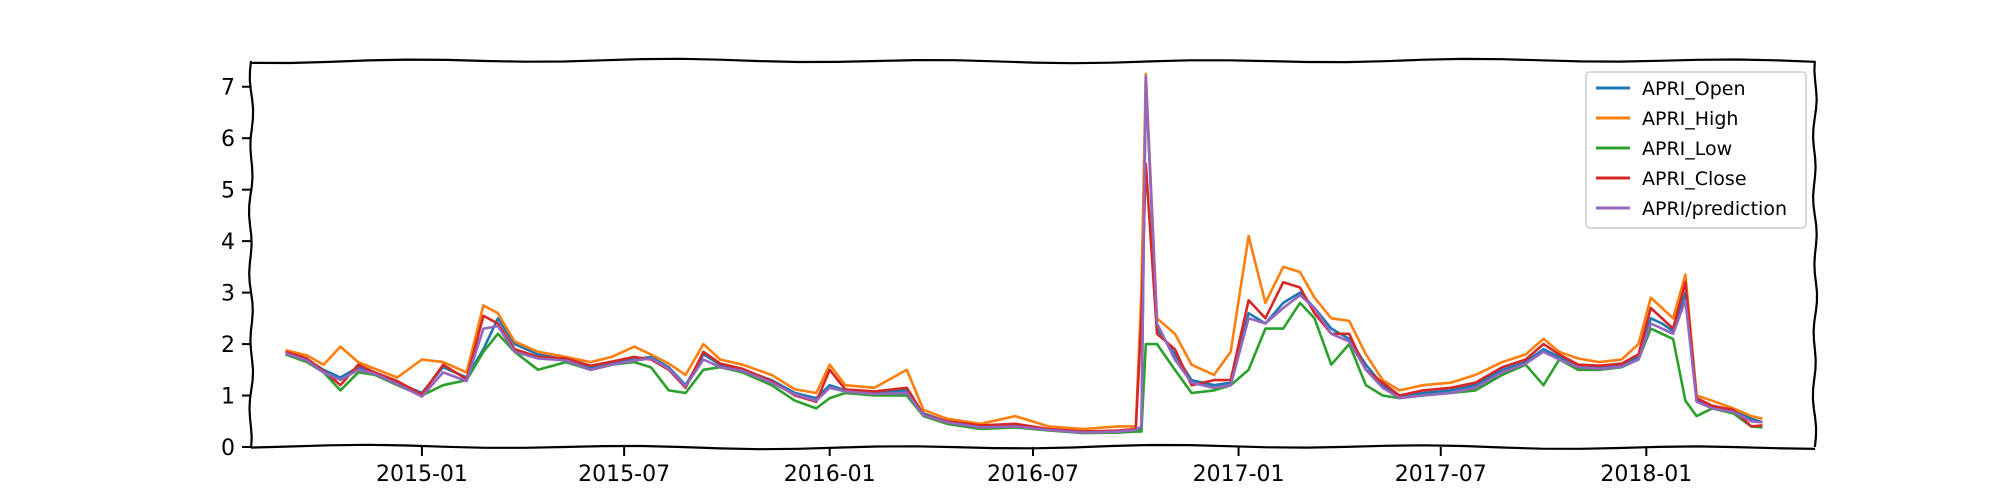 The width and height of the screenshot is (2000, 500). What do you see at coordinates (1239, 474) in the screenshot?
I see `x-tick-label: 2017-01` at bounding box center [1239, 474].